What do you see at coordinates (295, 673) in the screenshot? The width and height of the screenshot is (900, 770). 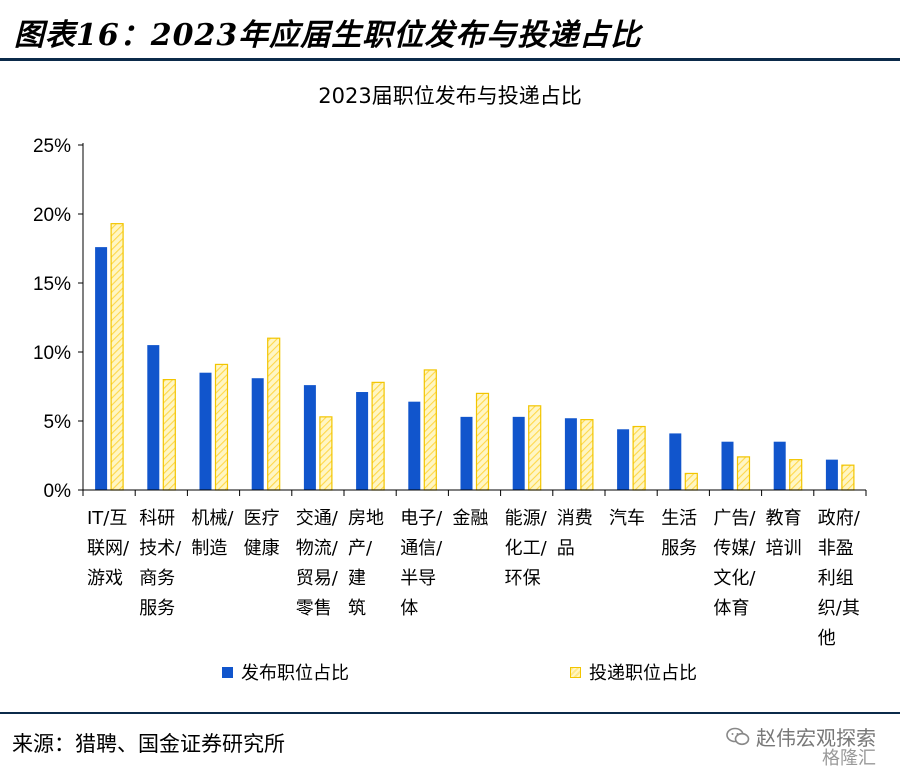 I see `legend-label-published: 发布职位占比` at bounding box center [295, 673].